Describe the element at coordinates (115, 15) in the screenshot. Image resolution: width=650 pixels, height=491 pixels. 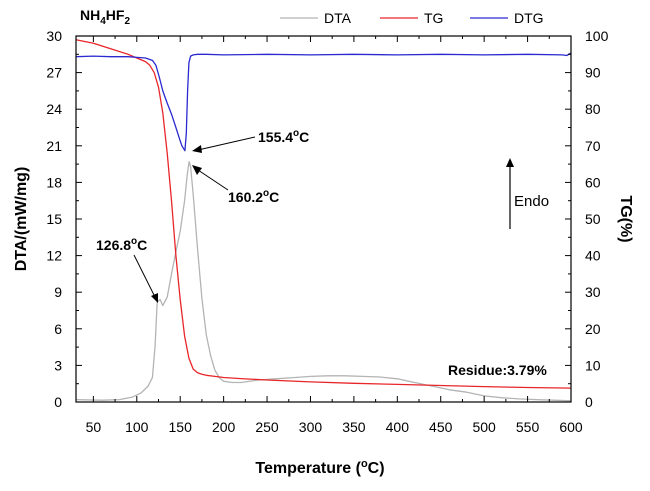
I see `title-part-b: HF` at that location.